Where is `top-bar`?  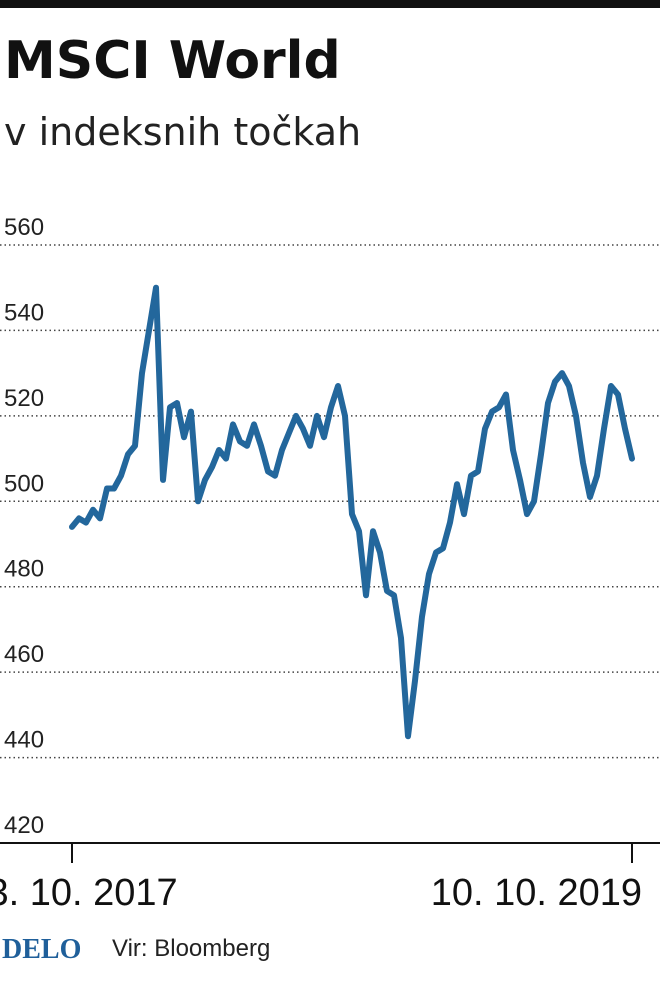
top-bar is located at coordinates (330, 4).